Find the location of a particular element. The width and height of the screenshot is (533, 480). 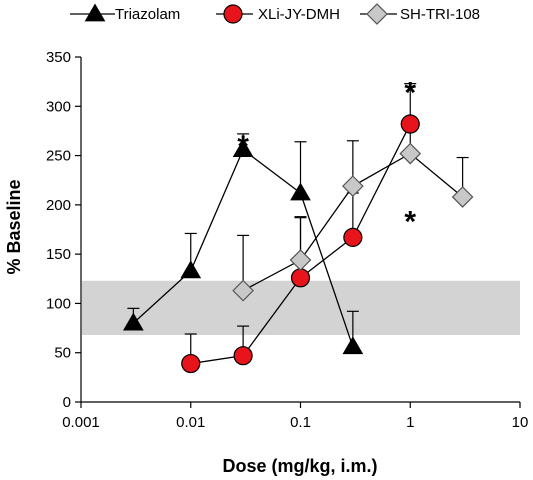

reference-band is located at coordinates (301, 307).